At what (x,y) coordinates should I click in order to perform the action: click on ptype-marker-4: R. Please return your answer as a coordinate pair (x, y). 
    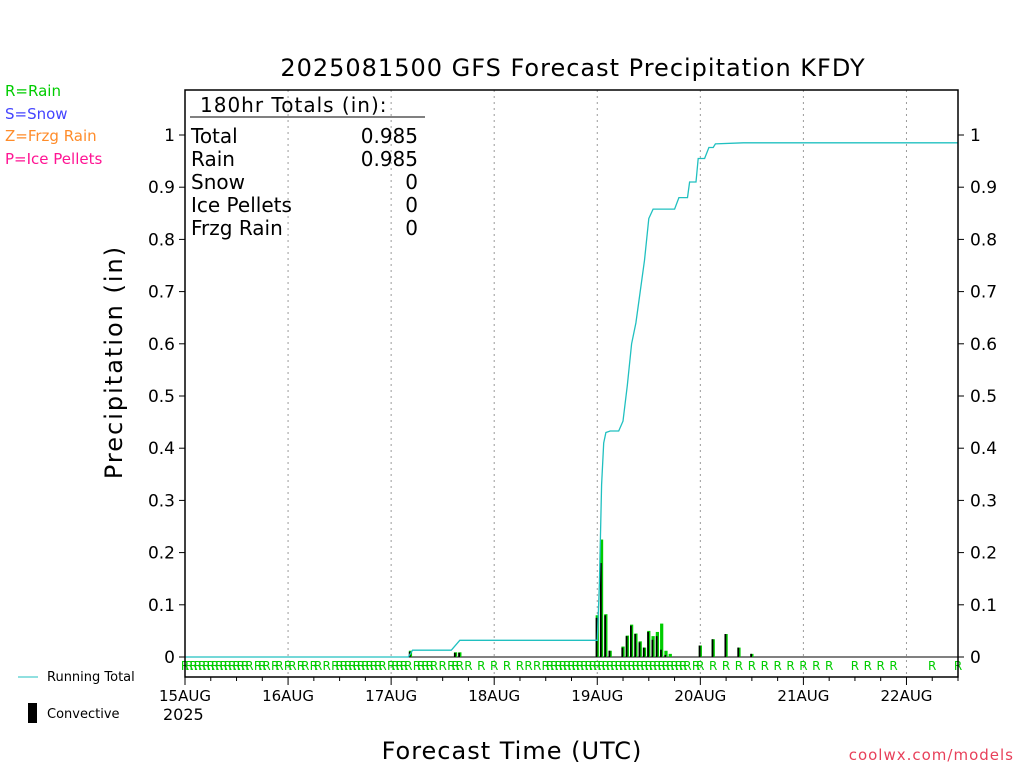
    Looking at the image, I should click on (202, 666).